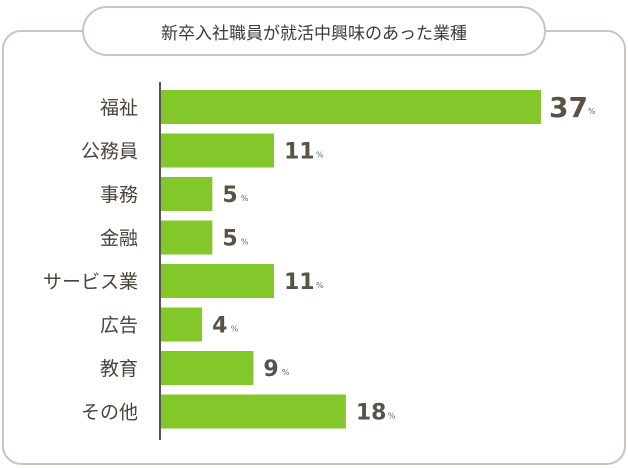 The height and width of the screenshot is (468, 628). I want to click on value-label-6: 9, so click(270, 369).